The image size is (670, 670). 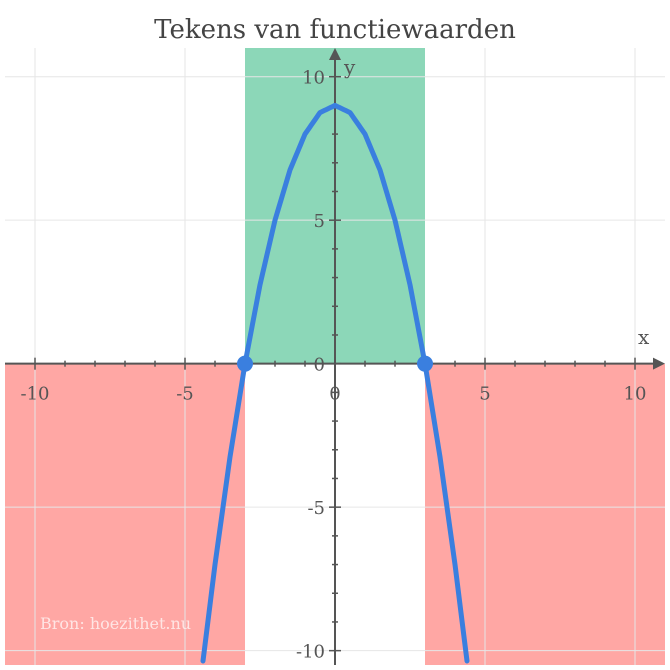 I want to click on y-axis-label: y, so click(x=349, y=67).